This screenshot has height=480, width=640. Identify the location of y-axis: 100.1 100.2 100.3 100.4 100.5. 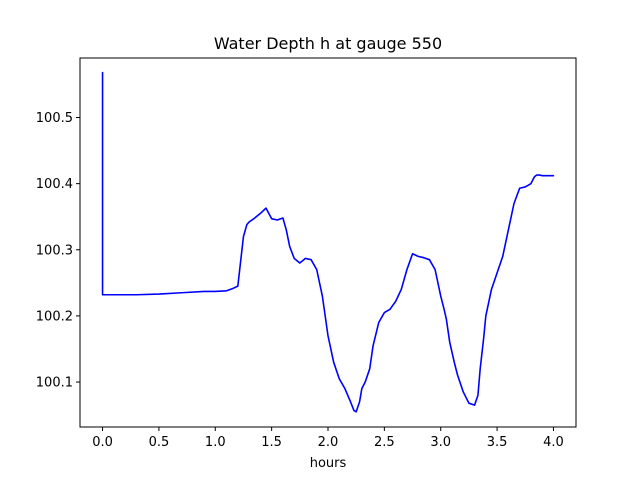
(58, 251).